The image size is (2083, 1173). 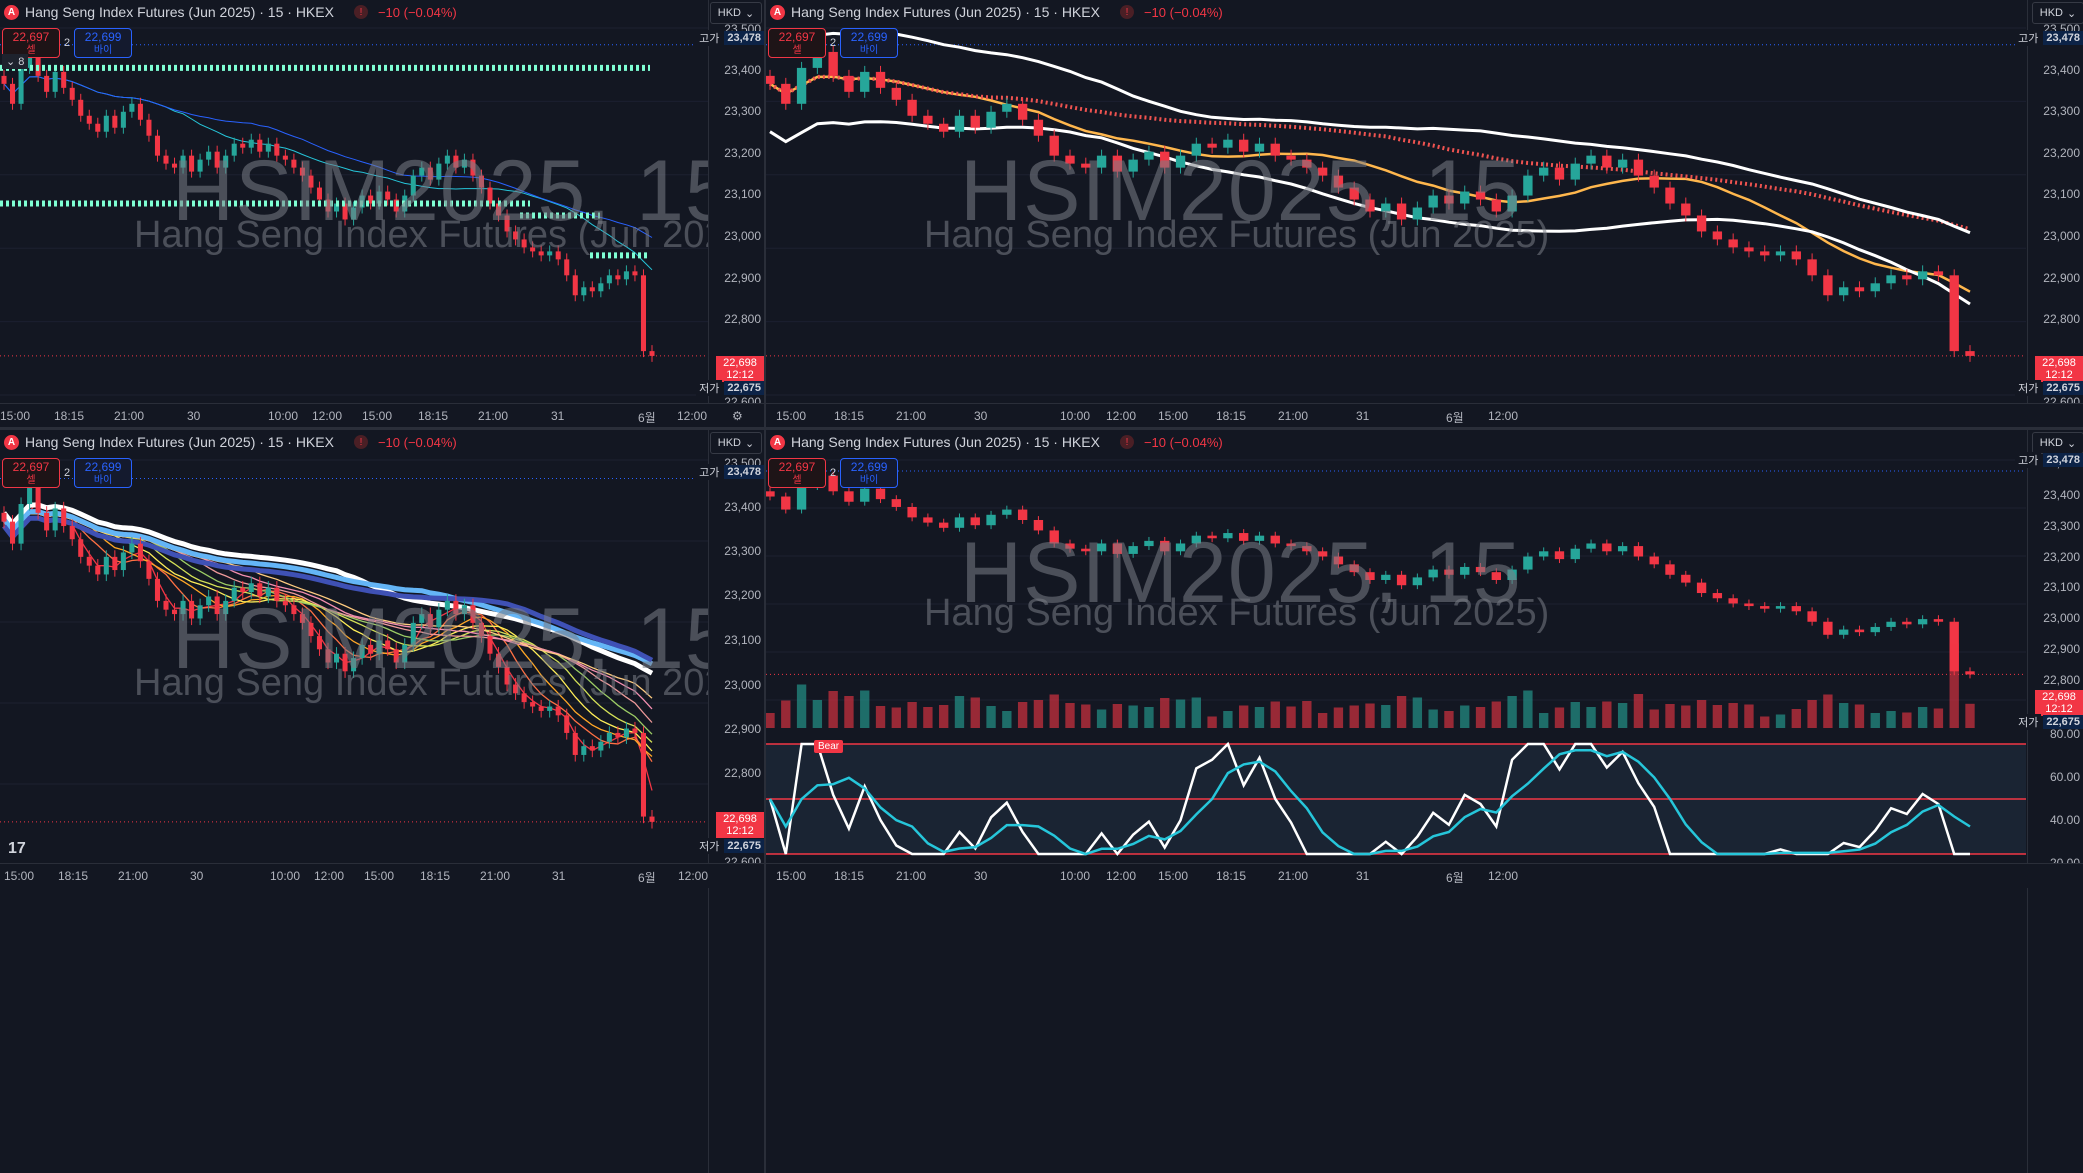 What do you see at coordinates (328, 157) in the screenshot?
I see `moving-average-line` at bounding box center [328, 157].